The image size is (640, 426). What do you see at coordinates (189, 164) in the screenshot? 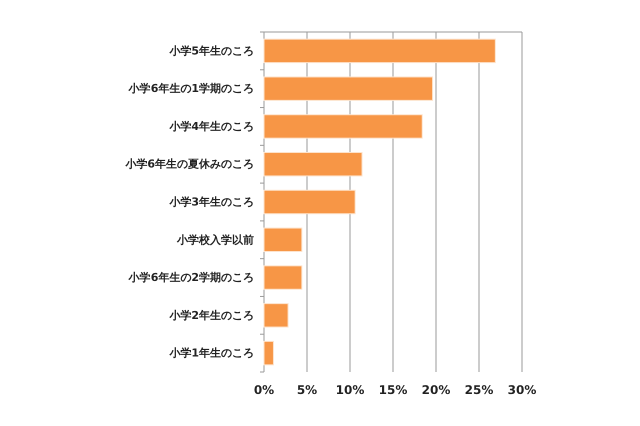
I see `y-tick-label: 小学6年生の夏休みのころ` at bounding box center [189, 164].